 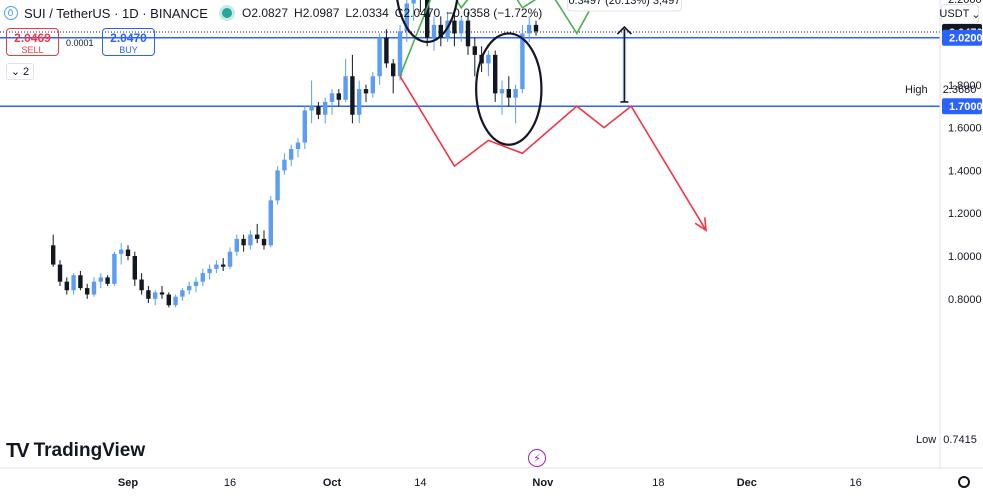 What do you see at coordinates (965, 3) in the screenshot?
I see `y-tick-label: 2.2000` at bounding box center [965, 3].